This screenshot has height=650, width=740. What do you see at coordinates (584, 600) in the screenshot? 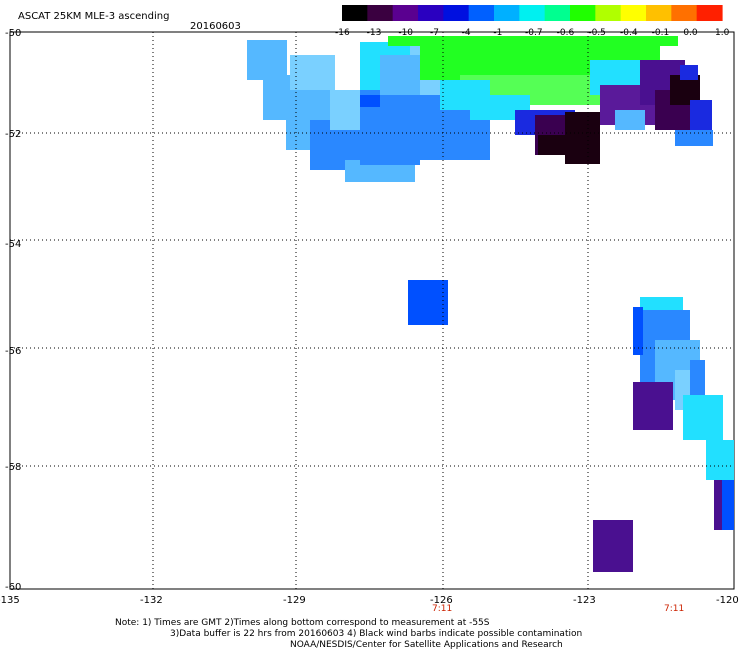
I see `lon-label-123: -123` at bounding box center [584, 600].